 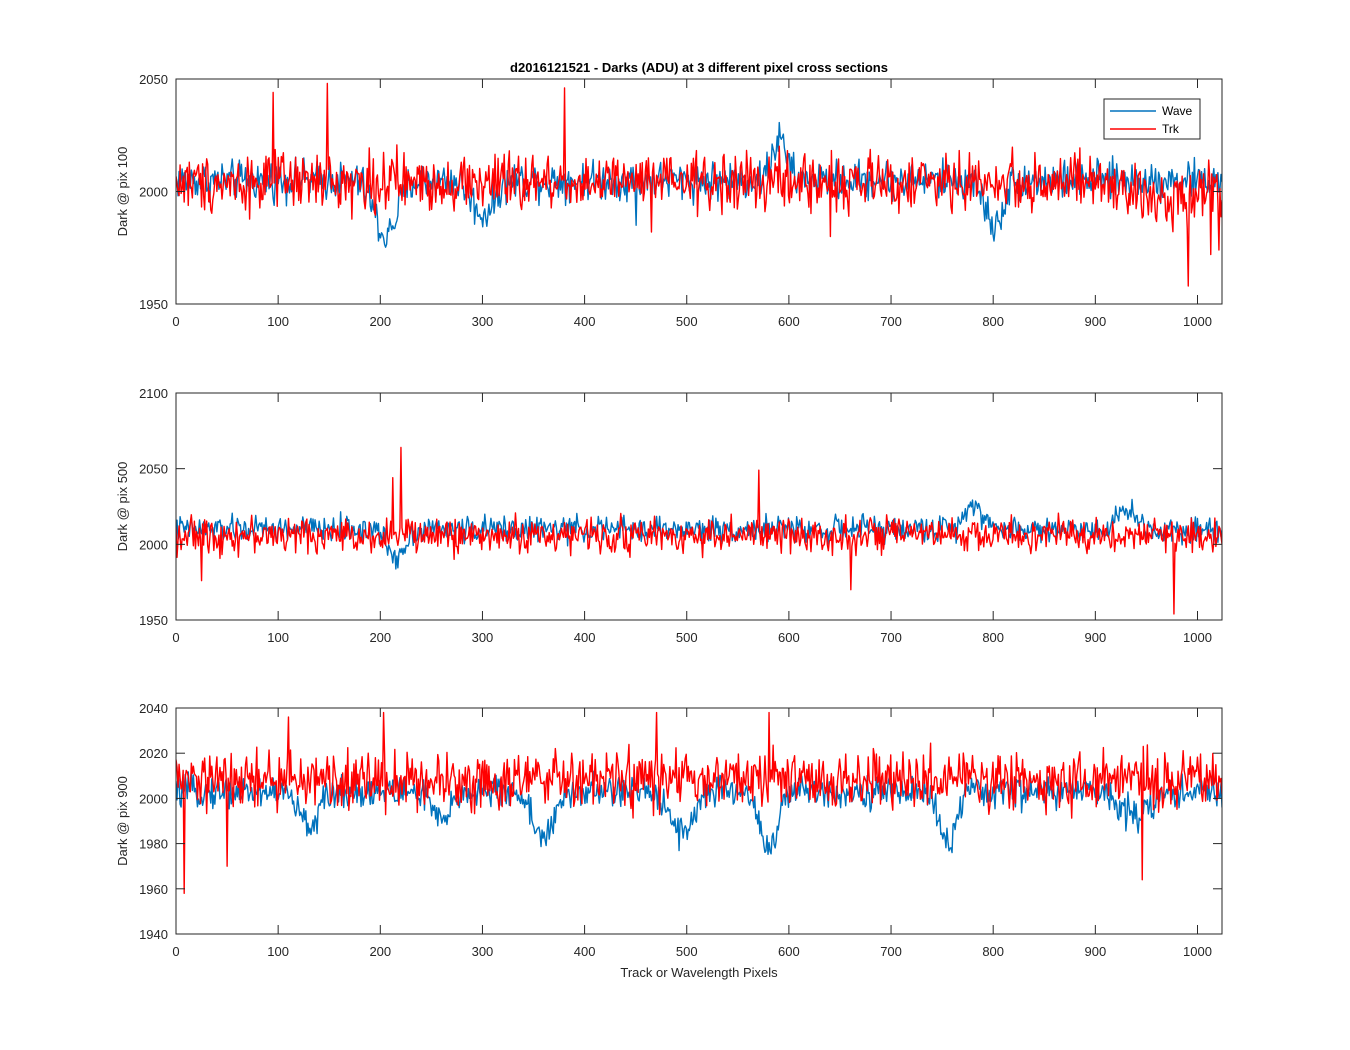 I want to click on y-tick-label: 2100, so click(x=153, y=393).